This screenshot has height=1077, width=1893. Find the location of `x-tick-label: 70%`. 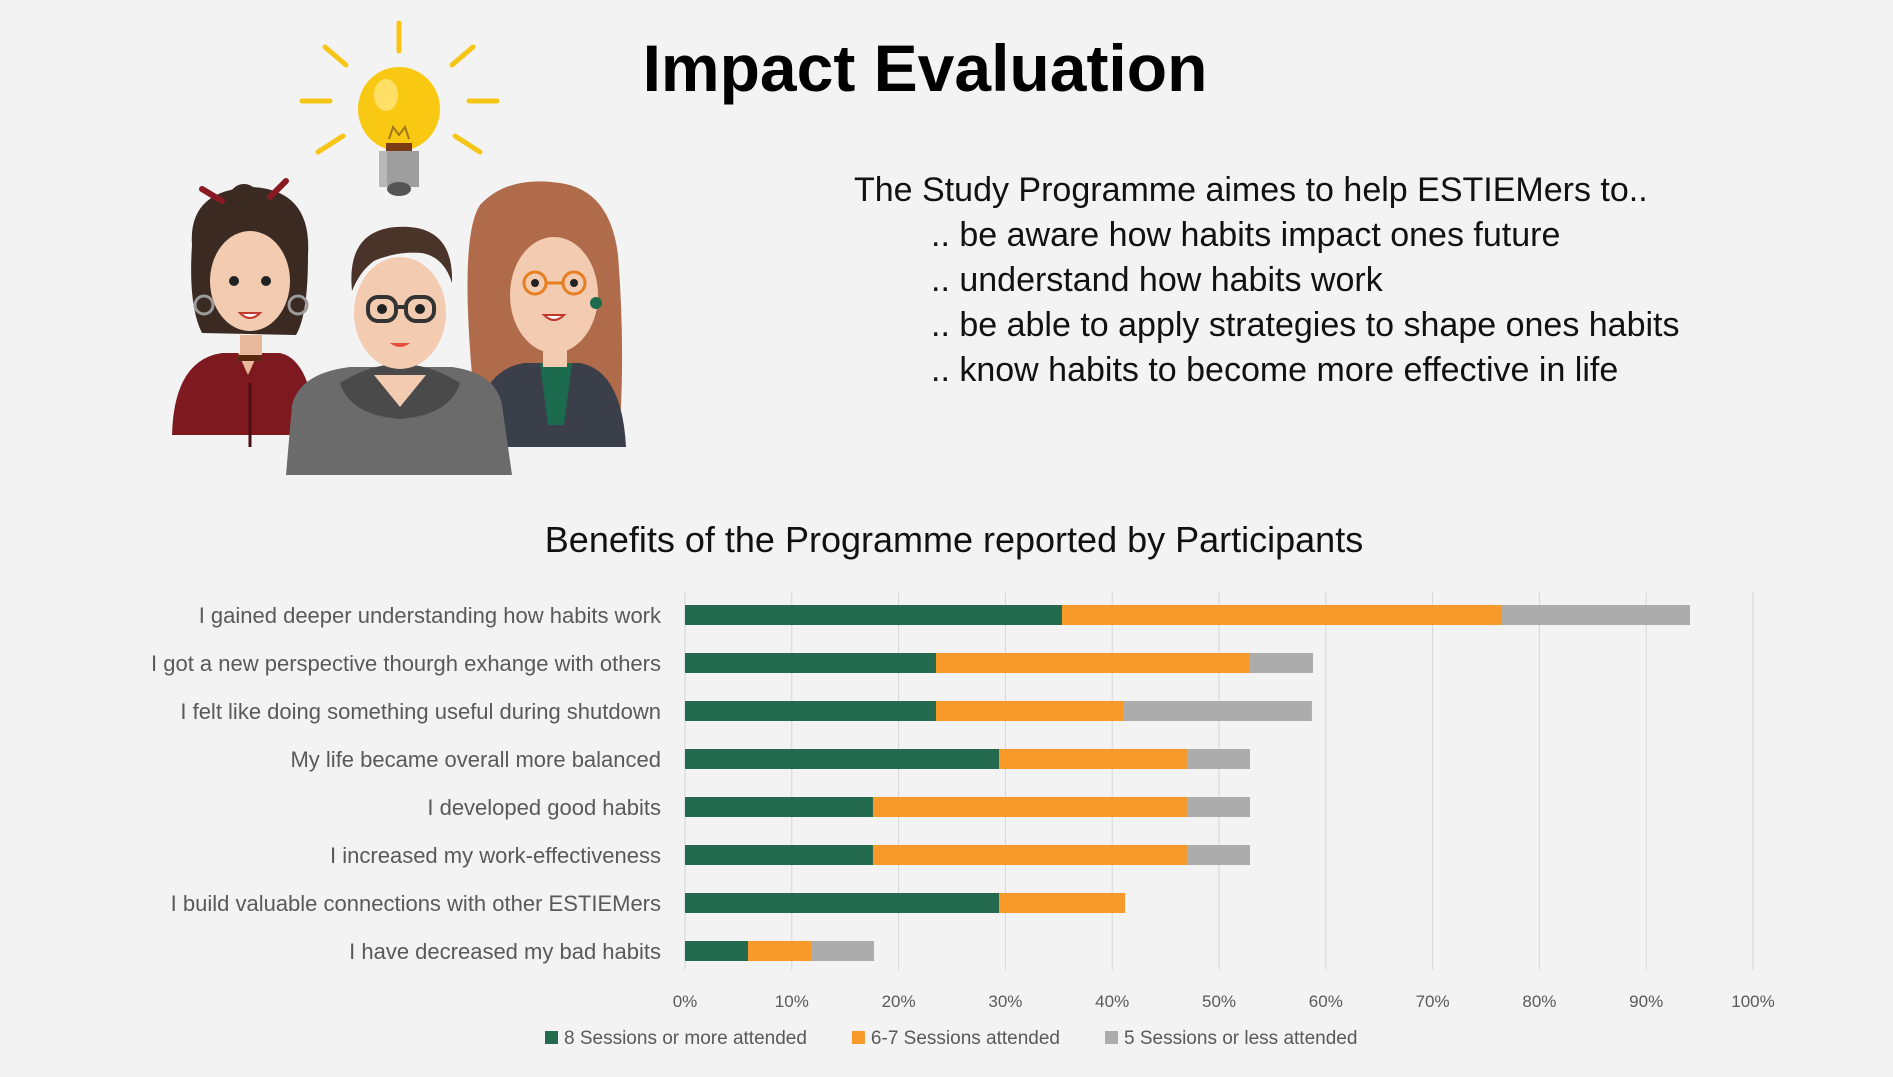

x-tick-label: 70% is located at coordinates (1433, 1001).